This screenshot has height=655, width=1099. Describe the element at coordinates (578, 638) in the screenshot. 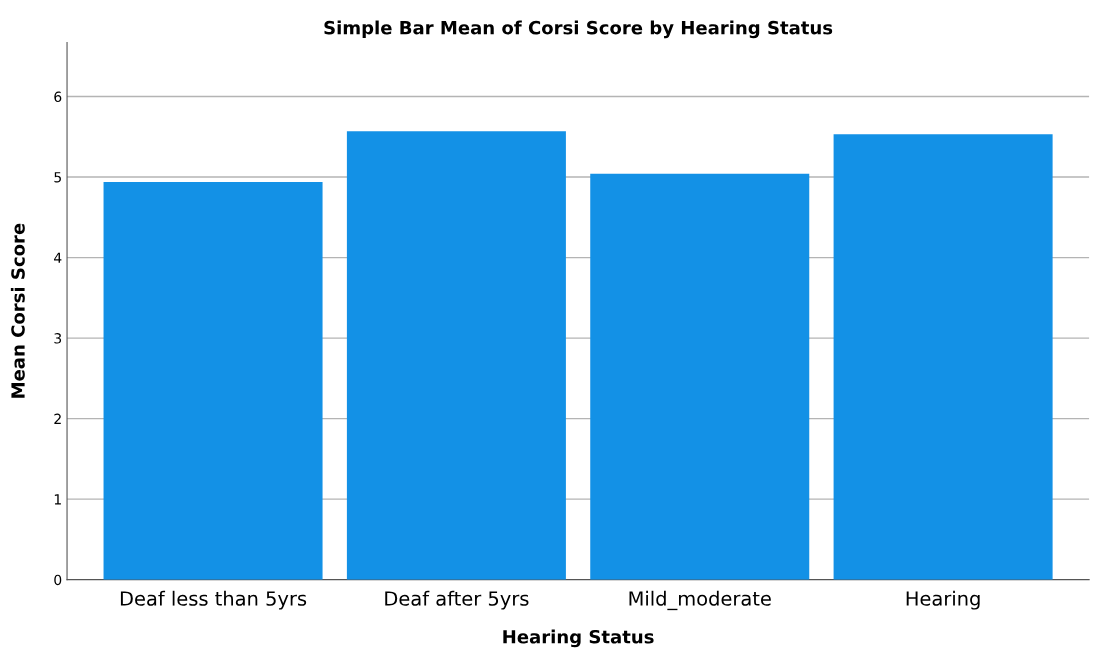

I see `x-axis-title: Hearing Status` at that location.